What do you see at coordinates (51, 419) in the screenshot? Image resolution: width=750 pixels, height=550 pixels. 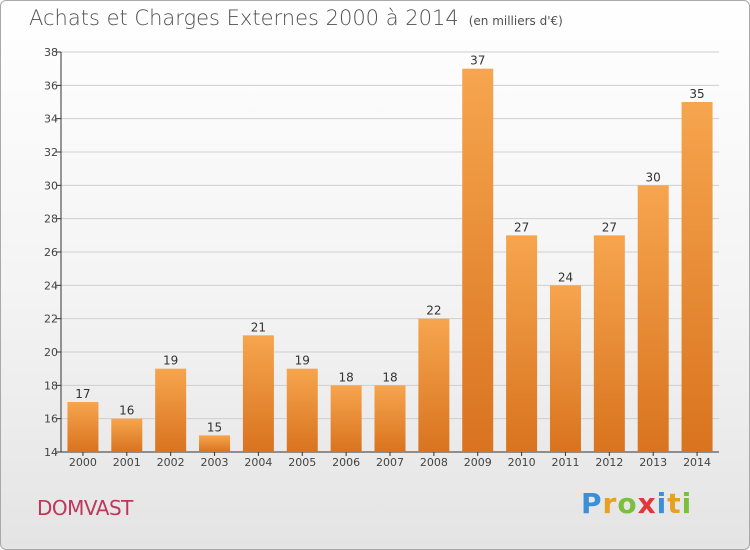 I see `y-tick-label: 16` at bounding box center [51, 419].